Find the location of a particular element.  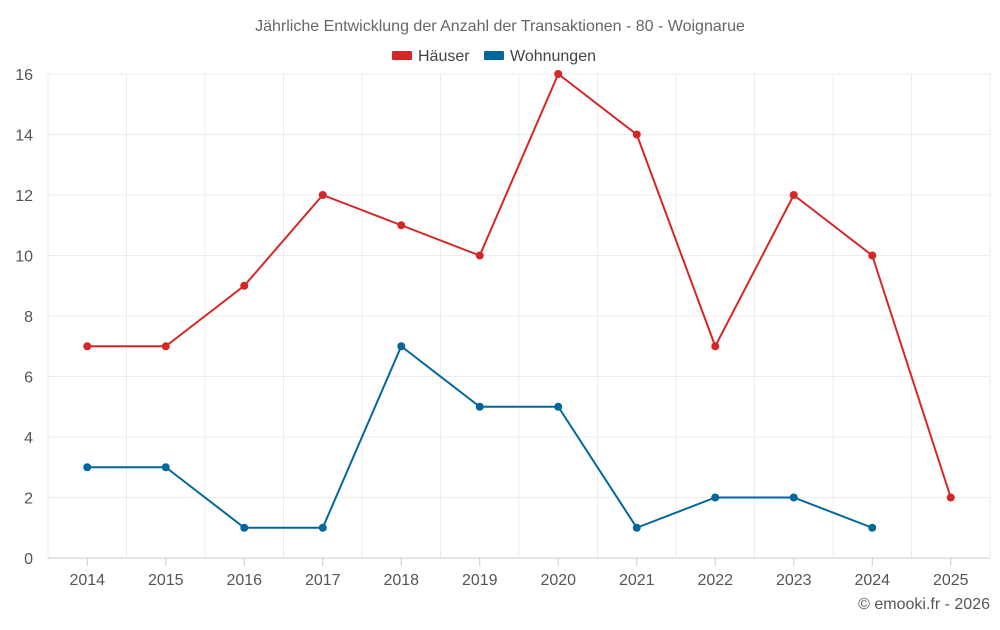

x-tick-label: 2024 is located at coordinates (872, 580).